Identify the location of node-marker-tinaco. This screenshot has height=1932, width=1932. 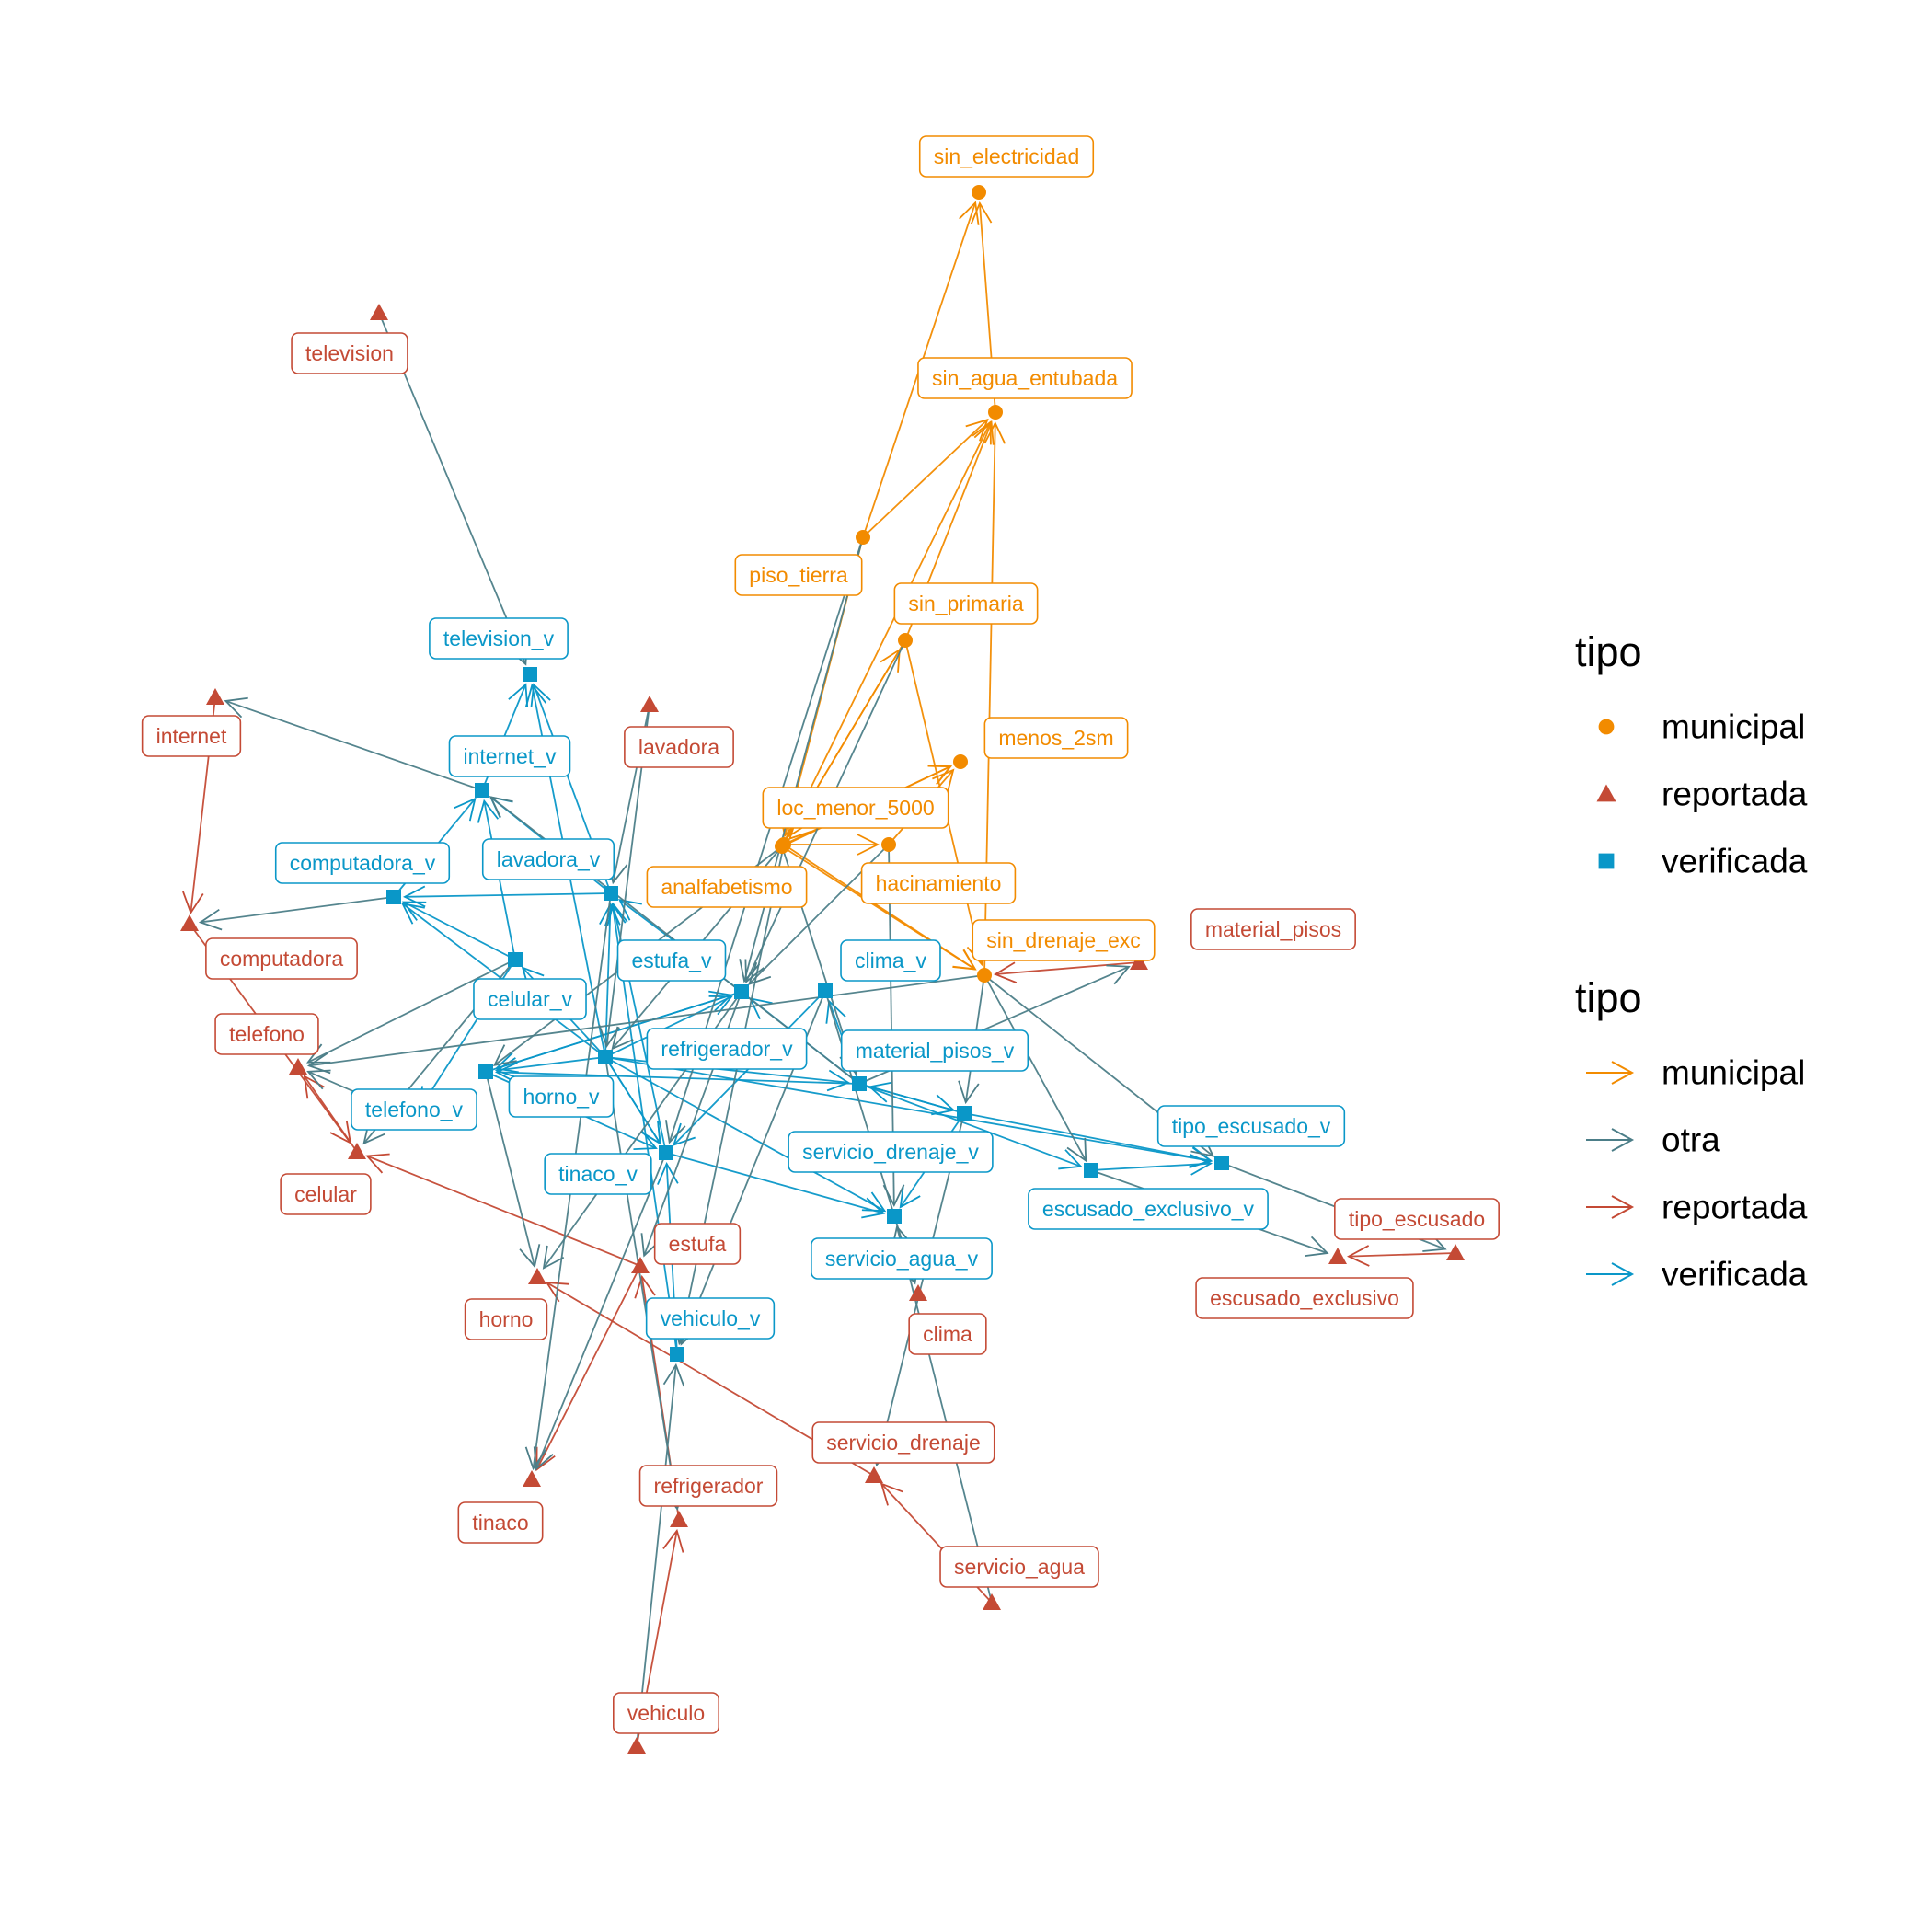
(532, 1478).